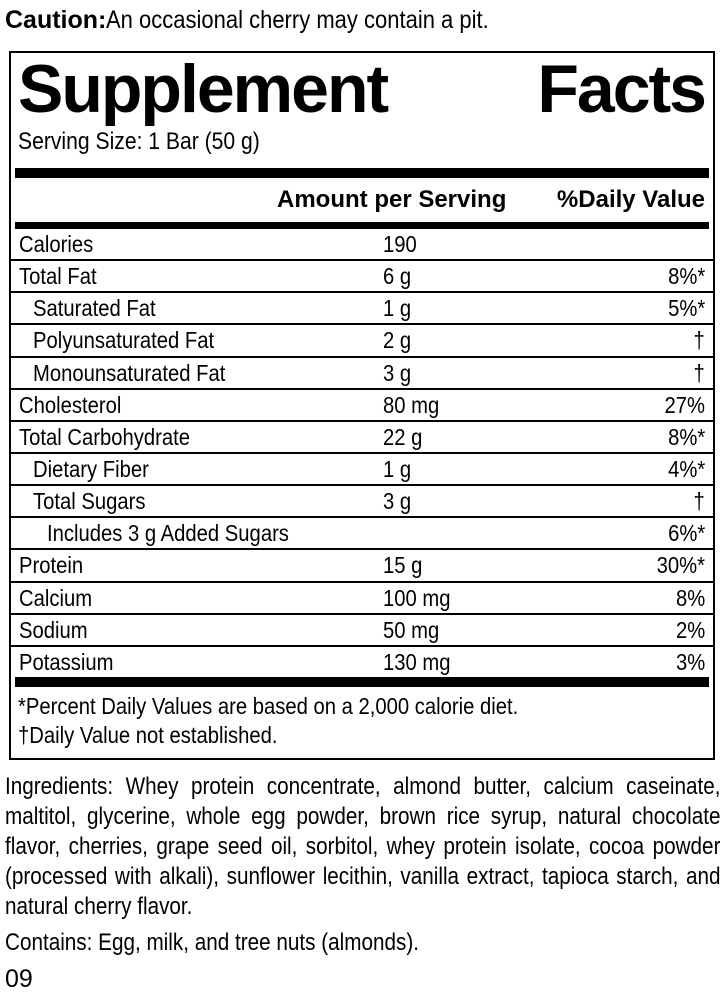  What do you see at coordinates (168, 533) in the screenshot?
I see `nutrient-label: Includes 3 g Added Sugars` at bounding box center [168, 533].